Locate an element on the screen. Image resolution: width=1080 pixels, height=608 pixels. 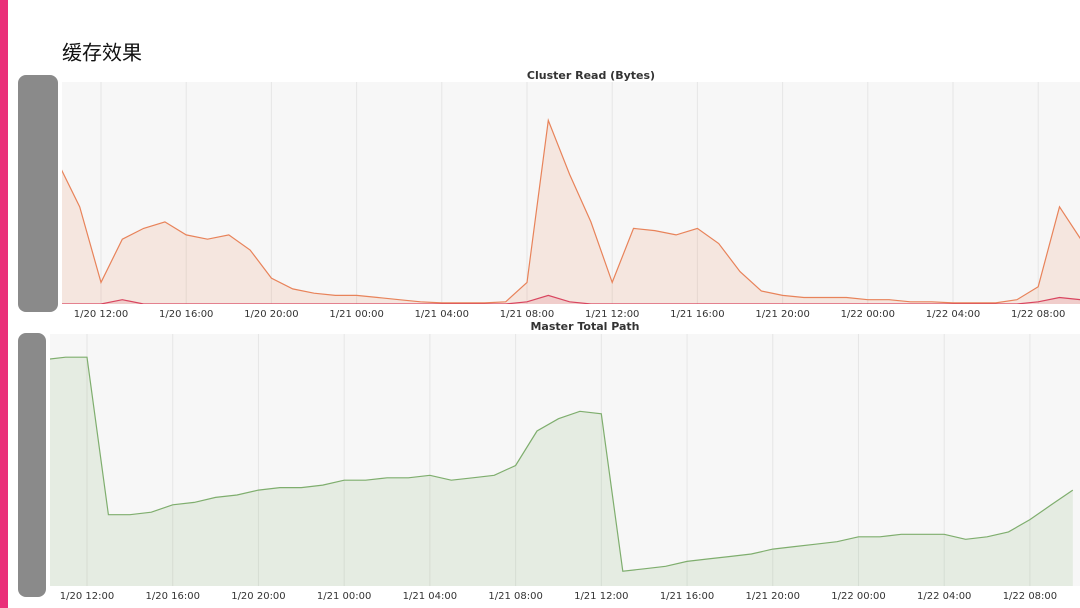
chart-title: Master Total Path is located at coordinates (584, 326).